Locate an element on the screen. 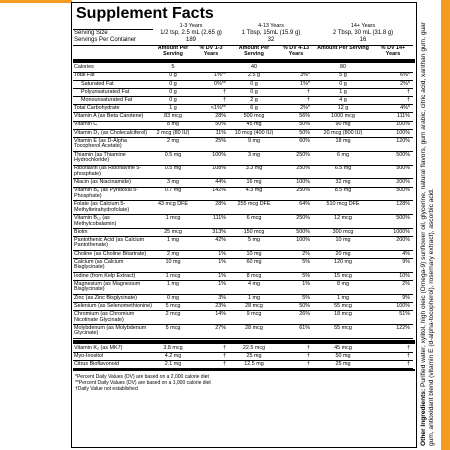 This screenshot has width=450, height=450. amount: 0.5 mg is located at coordinates (173, 159).